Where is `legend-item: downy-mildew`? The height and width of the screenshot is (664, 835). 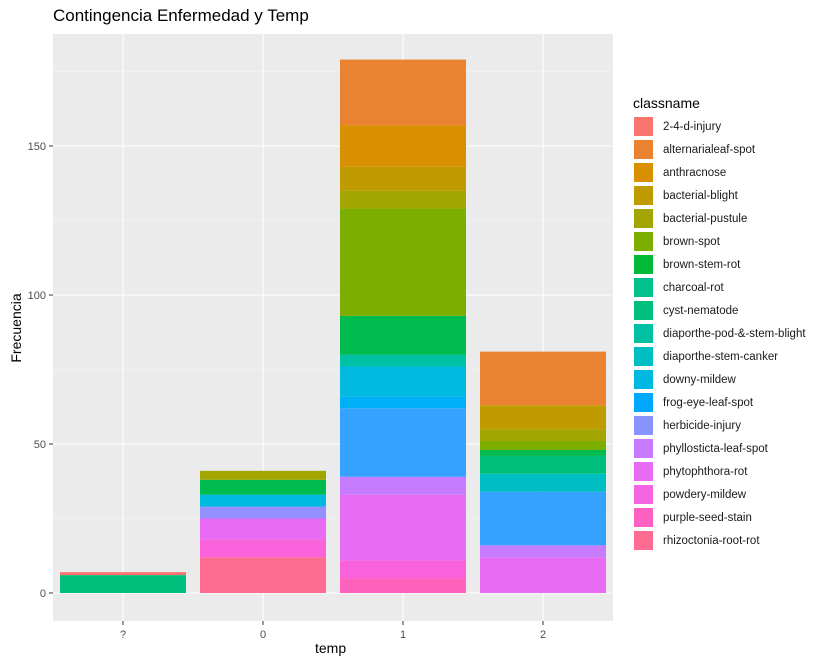
legend-item: downy-mildew is located at coordinates (719, 379).